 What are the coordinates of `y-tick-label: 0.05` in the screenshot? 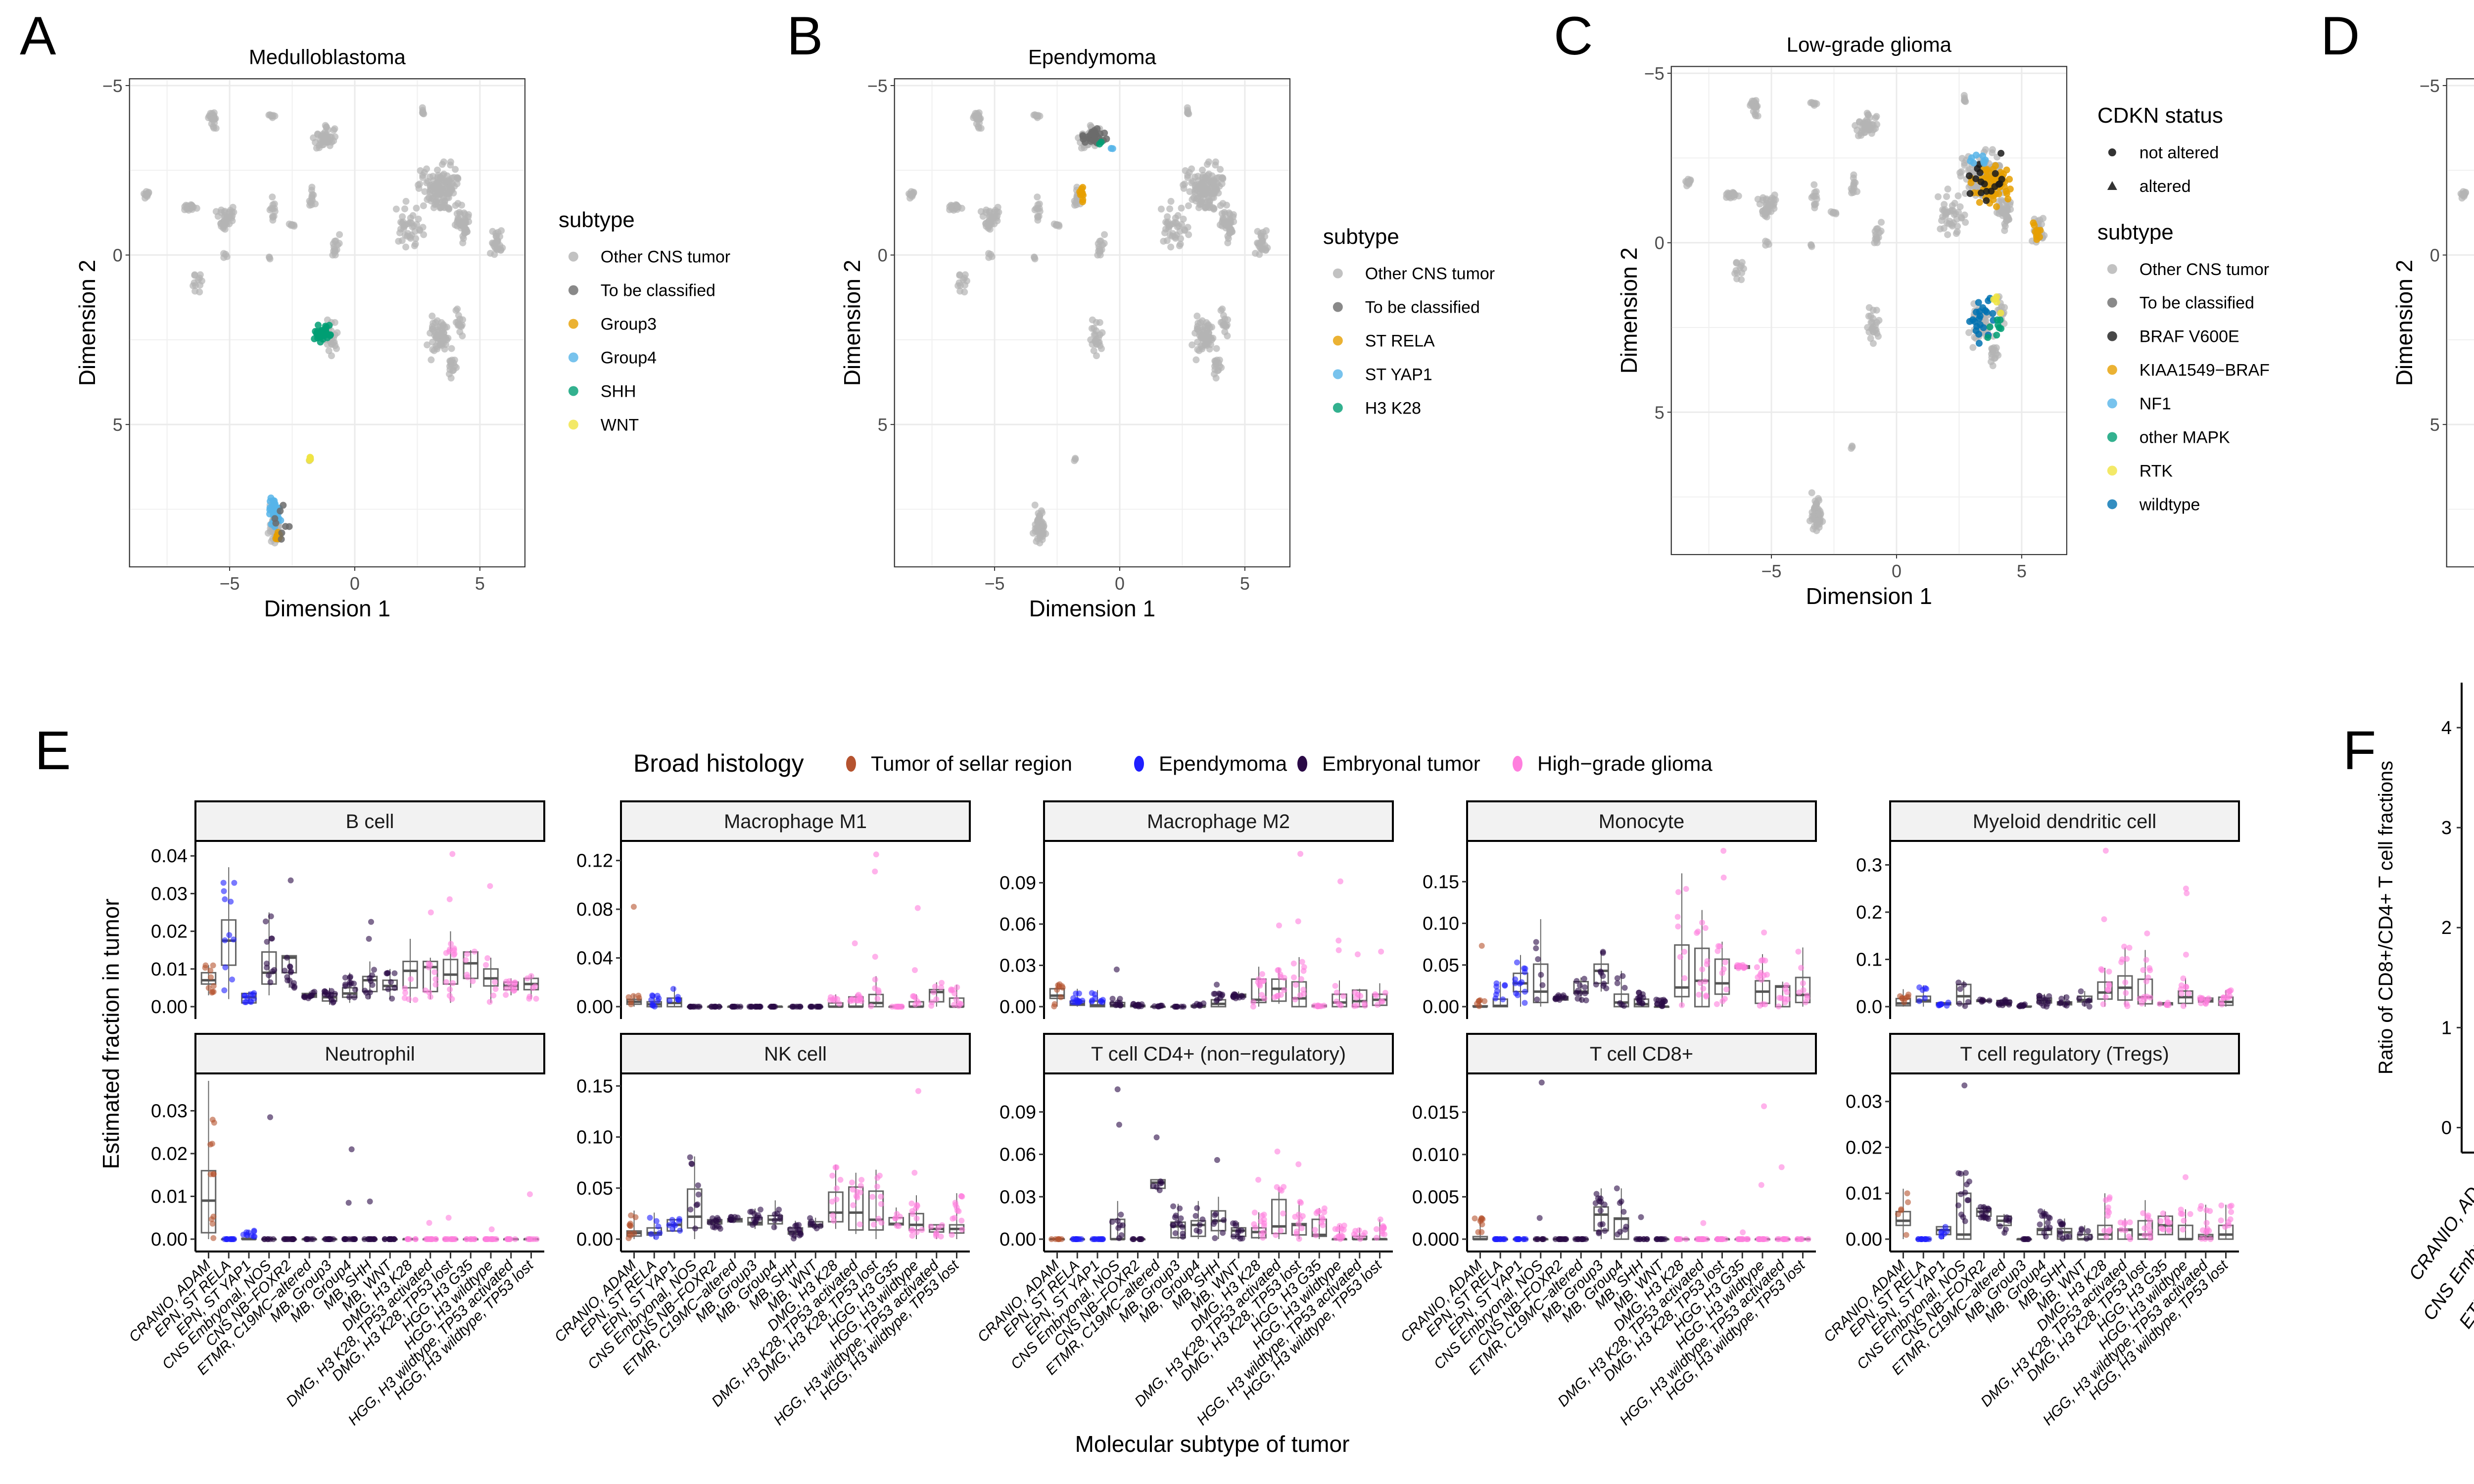 It's located at (1441, 965).